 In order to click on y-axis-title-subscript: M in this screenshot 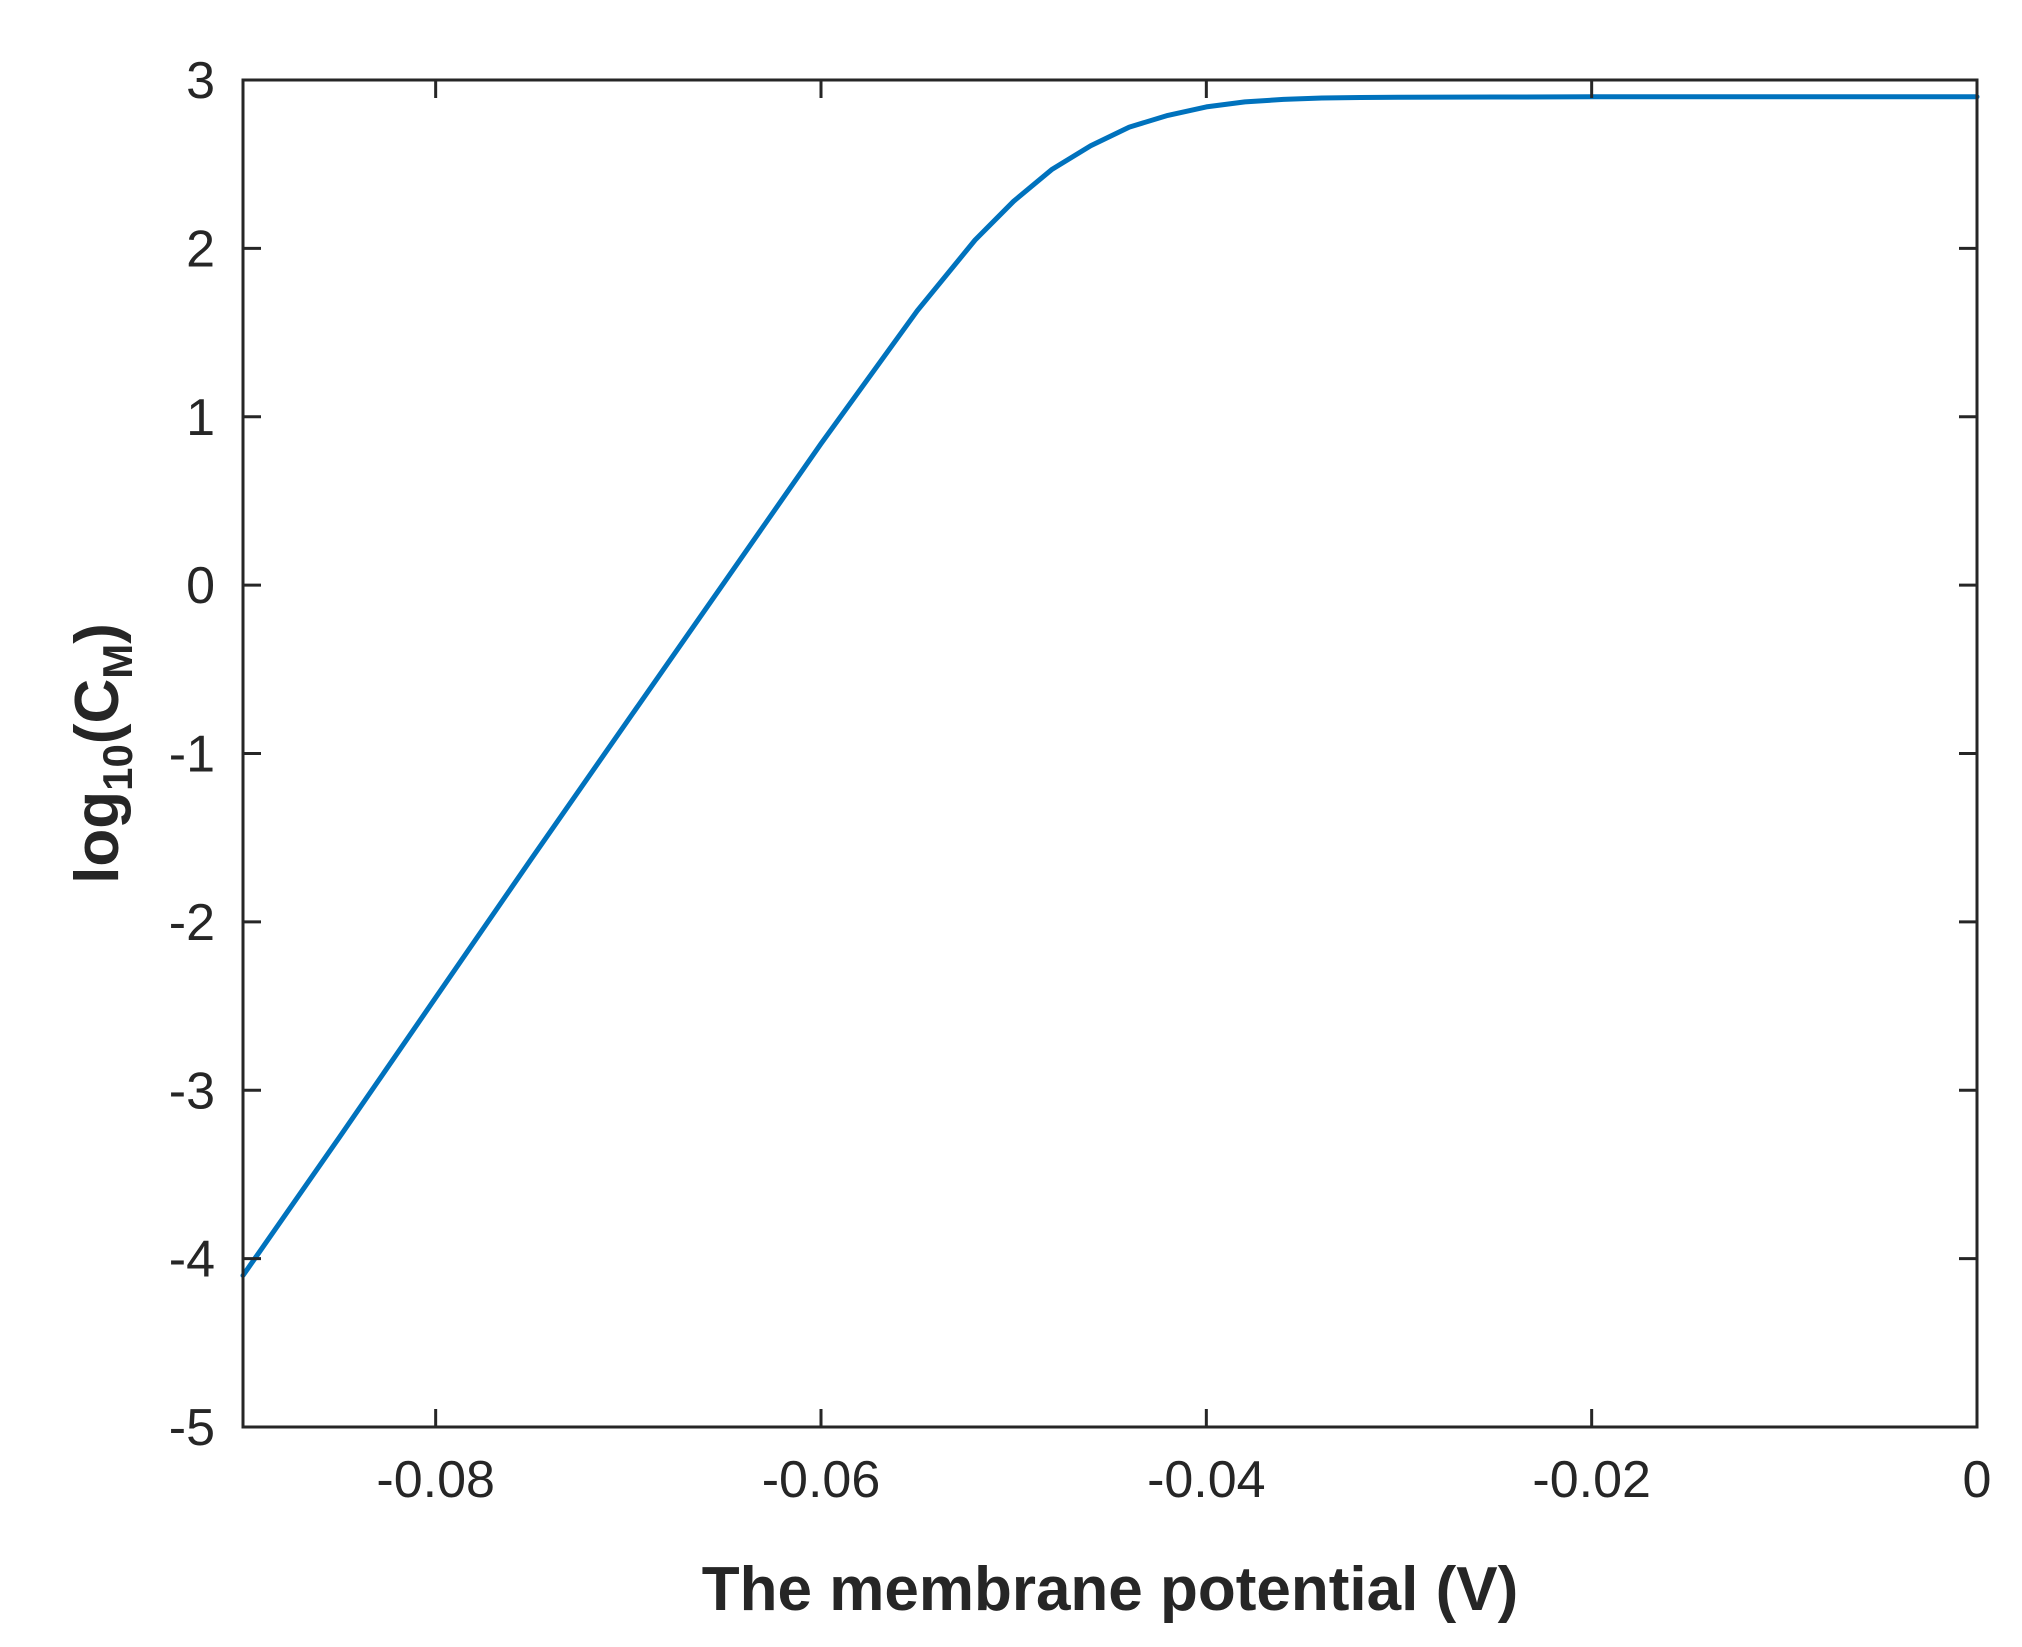, I will do `click(117, 661)`.